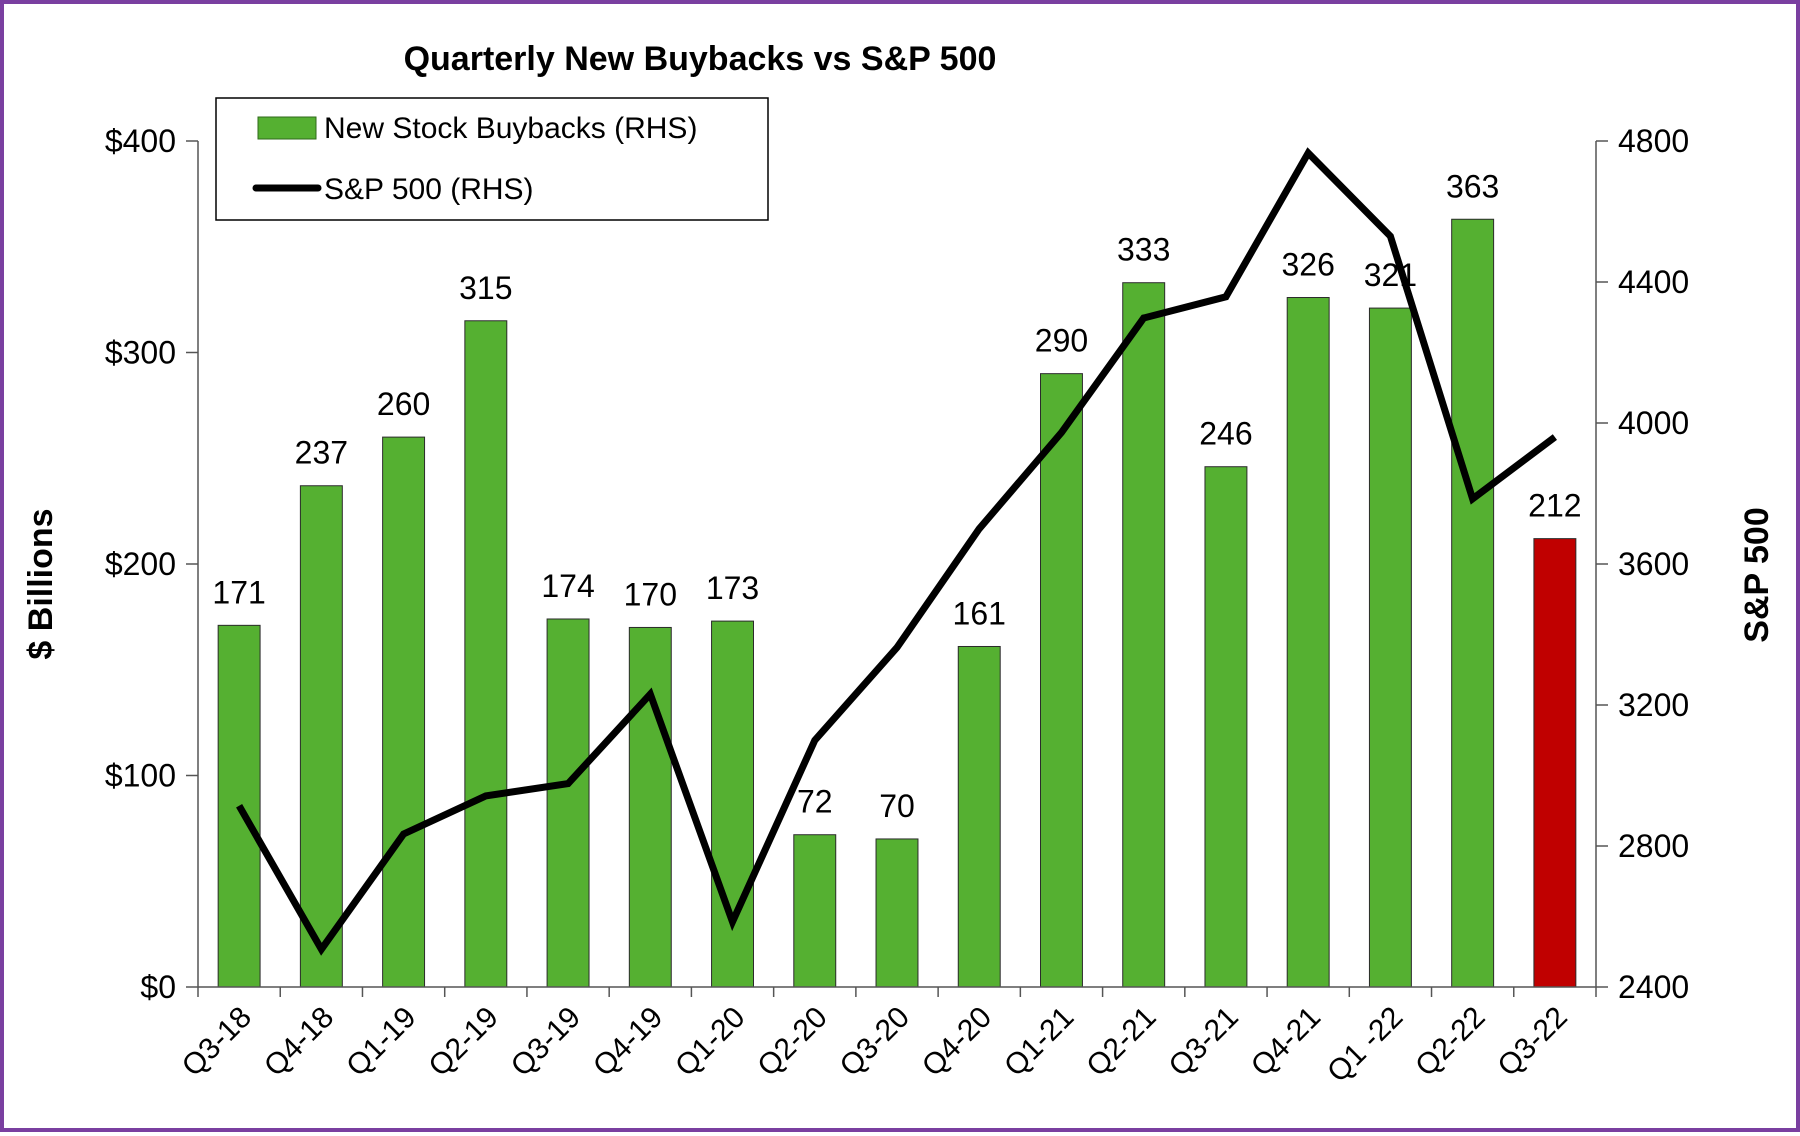 The height and width of the screenshot is (1136, 1800). Describe the element at coordinates (485, 288) in the screenshot. I see `data-label-q2-19: 315` at that location.